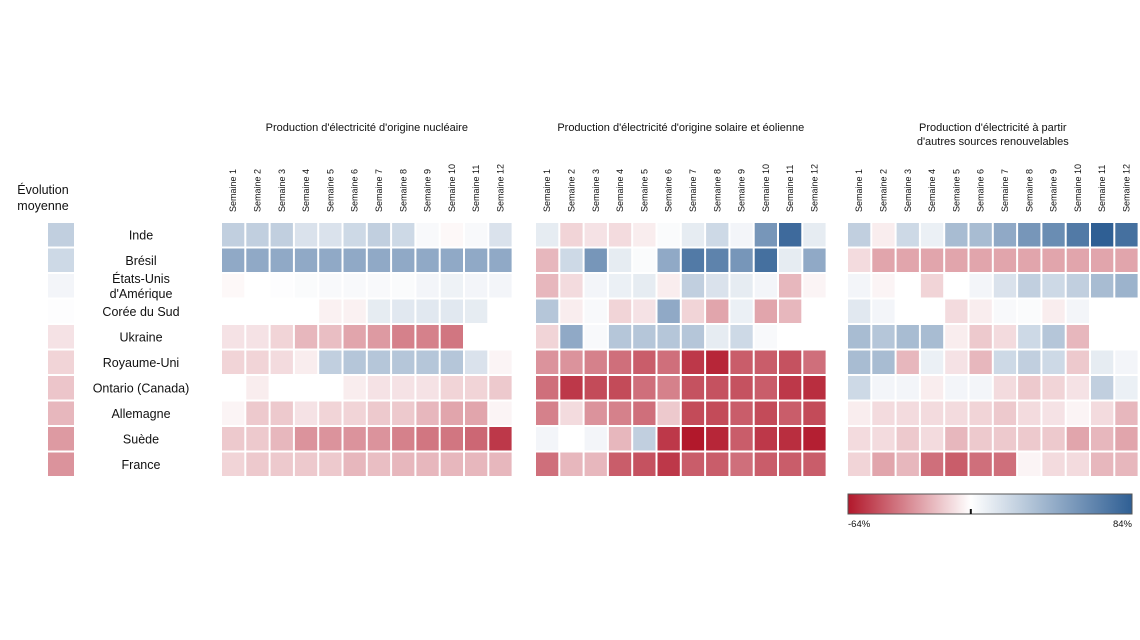 The height and width of the screenshot is (640, 1140). I want to click on week-label: Semaine 8, so click(1029, 190).